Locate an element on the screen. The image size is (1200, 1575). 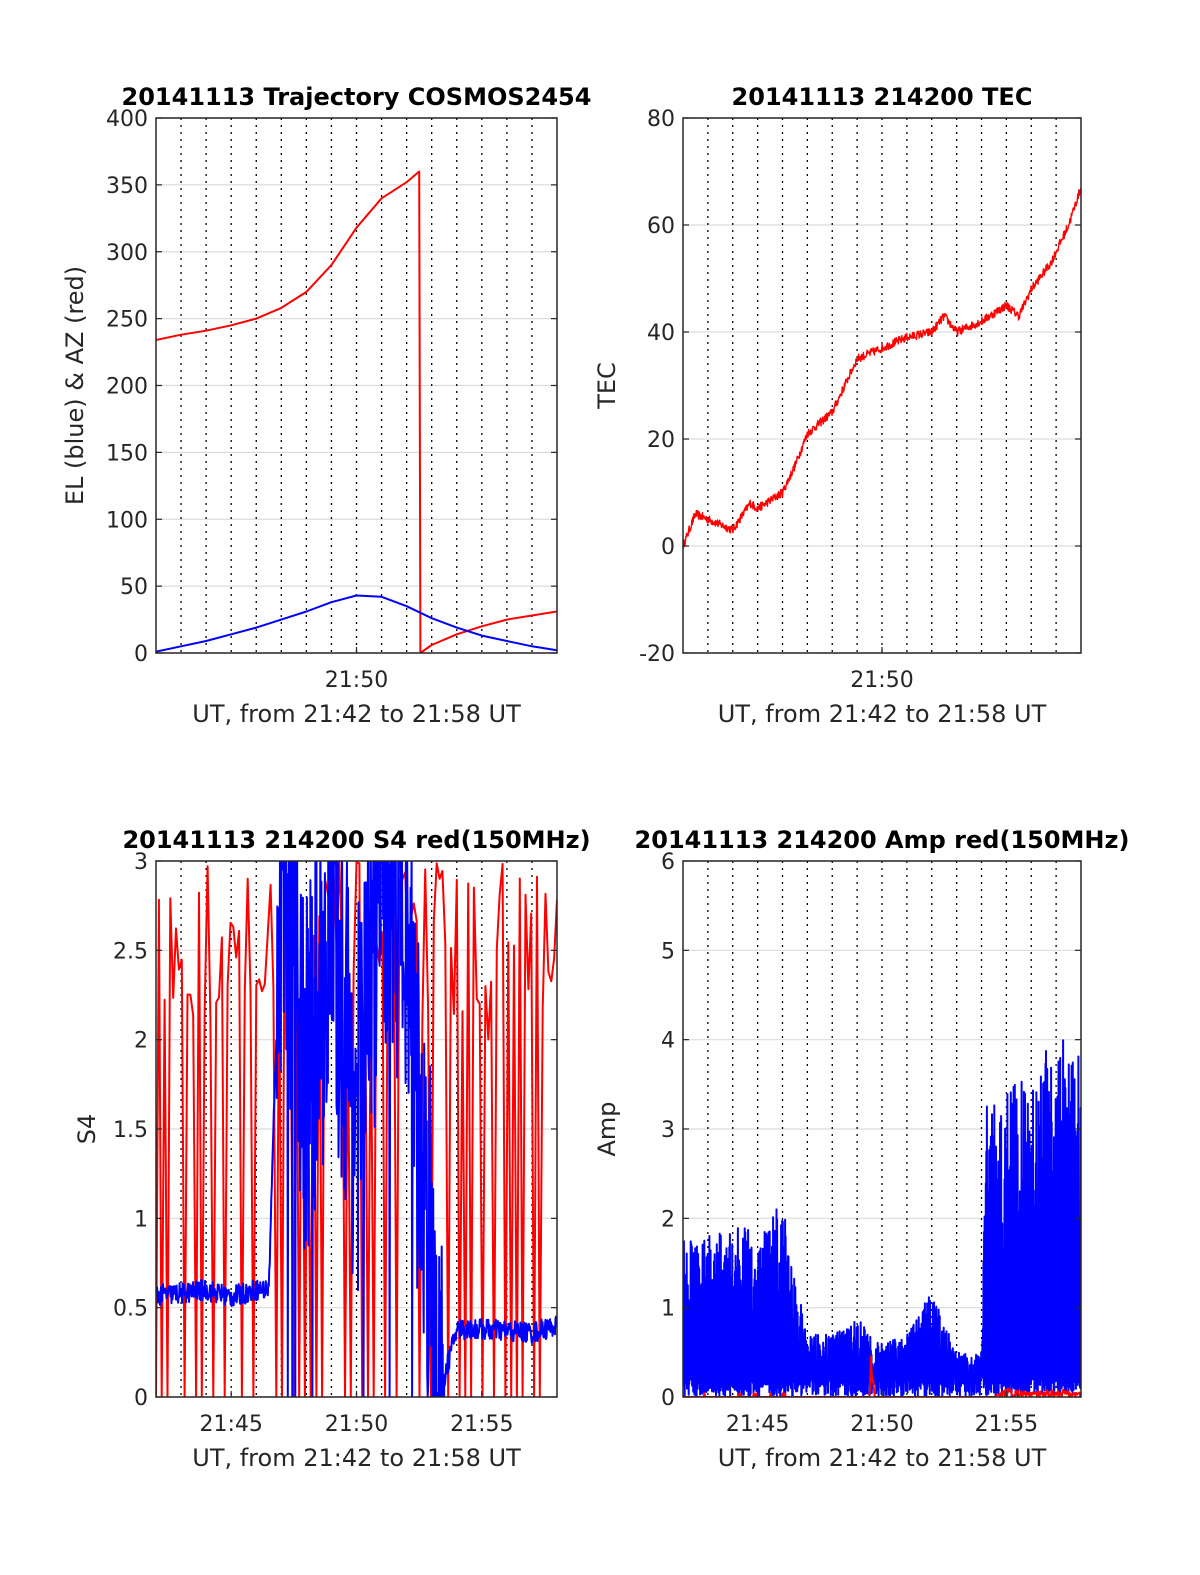
y-tick-label: 50 is located at coordinates (134, 587).